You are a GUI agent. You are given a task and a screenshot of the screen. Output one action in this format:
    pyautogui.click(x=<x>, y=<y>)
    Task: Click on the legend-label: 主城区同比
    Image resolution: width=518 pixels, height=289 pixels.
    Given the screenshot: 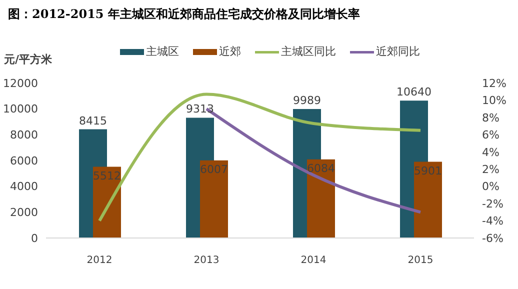 What is the action you would take?
    pyautogui.click(x=308, y=51)
    